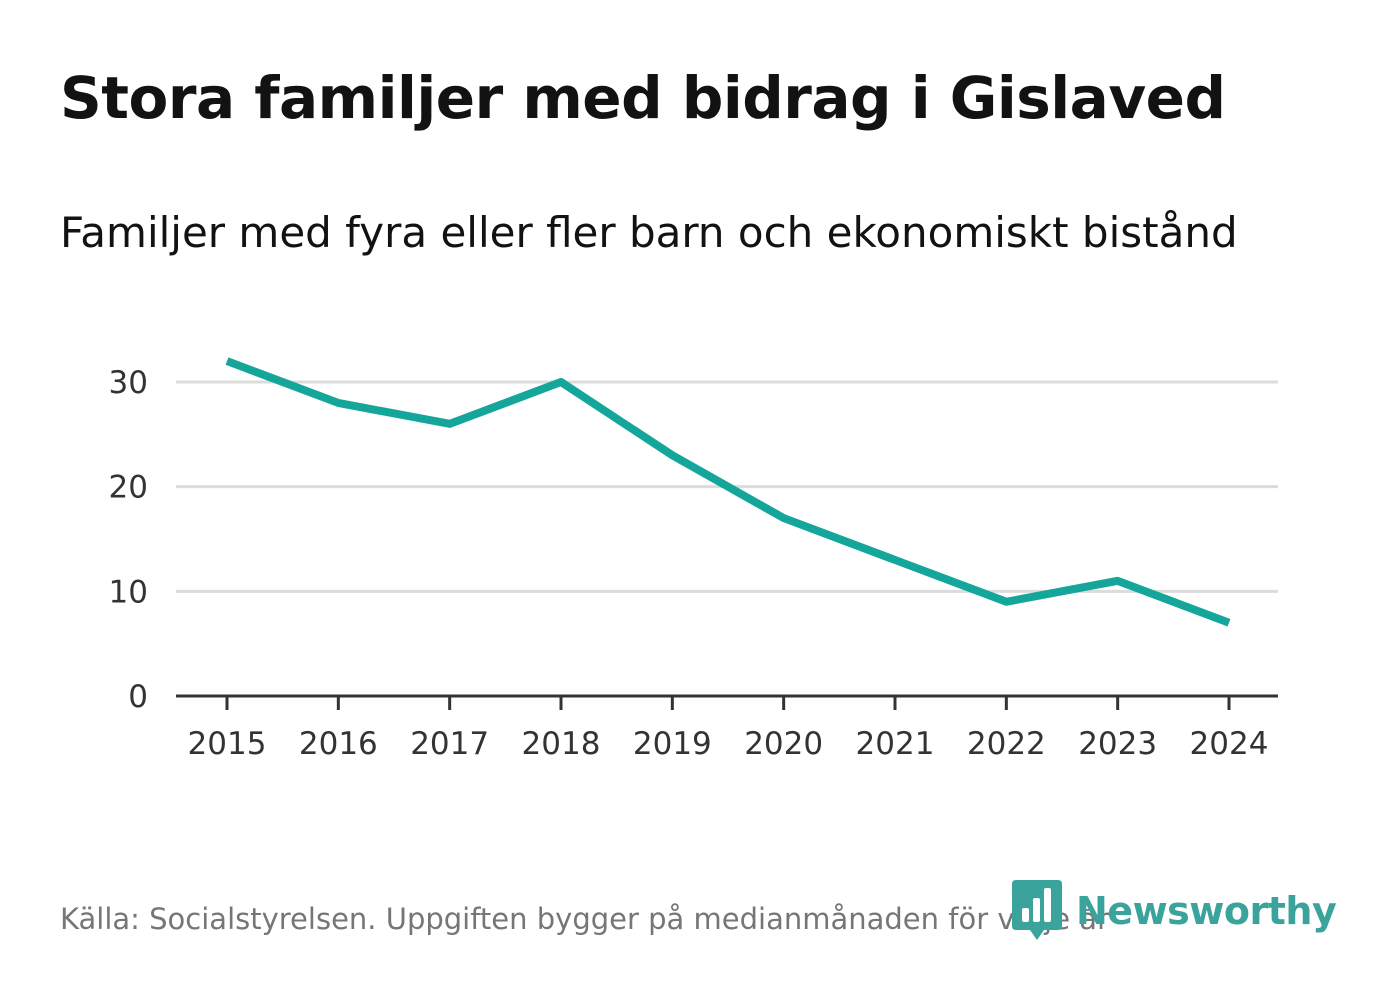 The width and height of the screenshot is (1382, 999). Describe the element at coordinates (643, 98) in the screenshot. I see `chart-title: Stora familjer med bidrag i Gislaved` at that location.